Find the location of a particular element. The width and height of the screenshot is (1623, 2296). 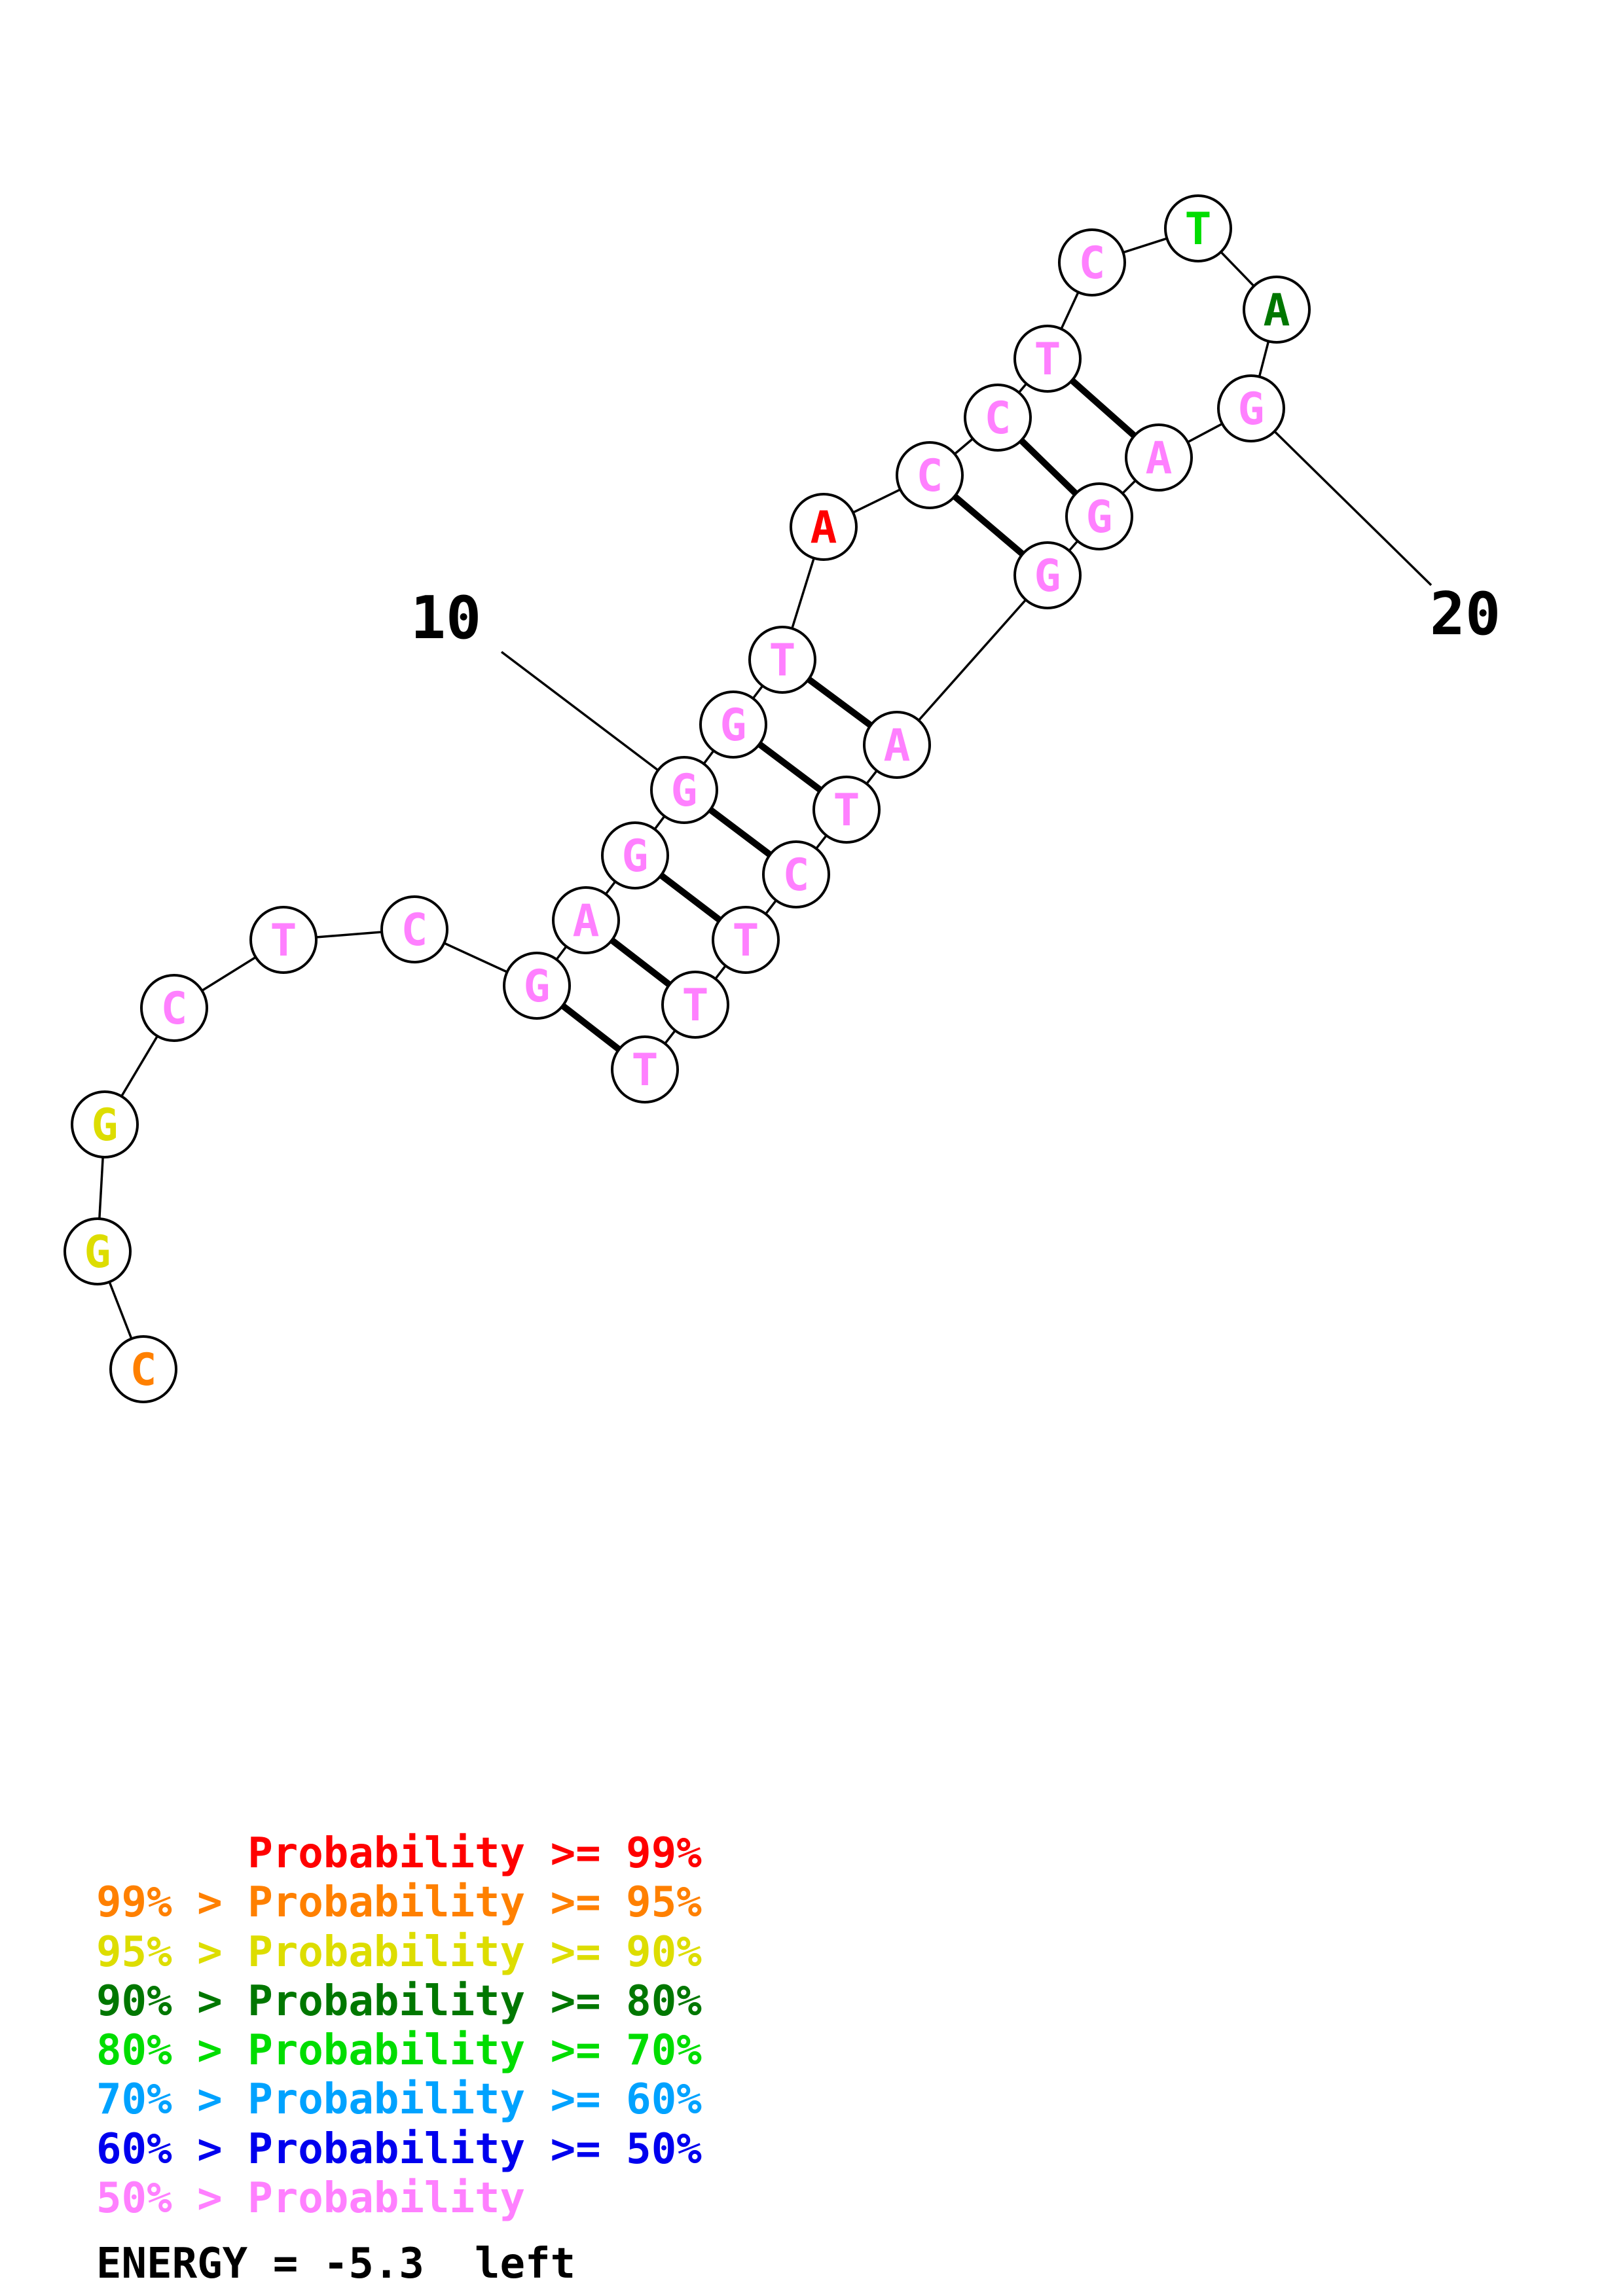

backbone-segment is located at coordinates (972, 660).